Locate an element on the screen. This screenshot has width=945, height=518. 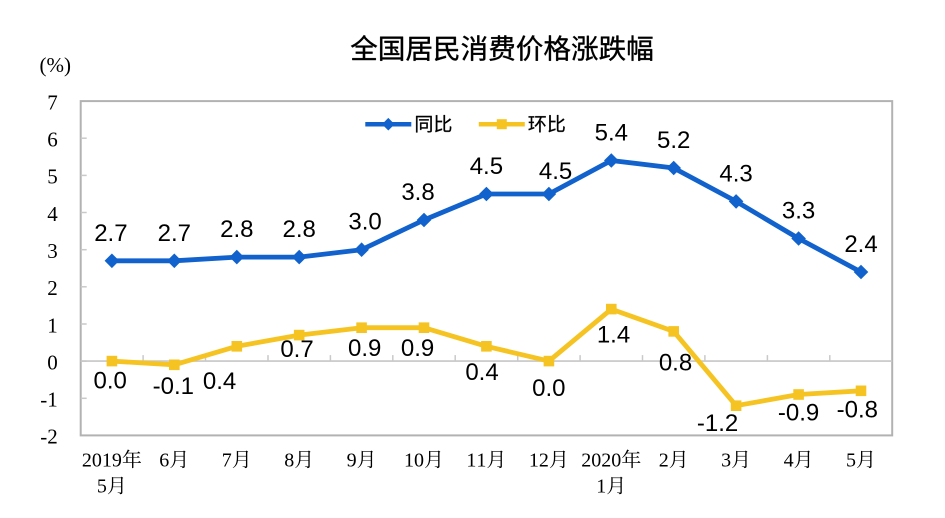
svg-text: -2 is located at coordinates (49, 437).